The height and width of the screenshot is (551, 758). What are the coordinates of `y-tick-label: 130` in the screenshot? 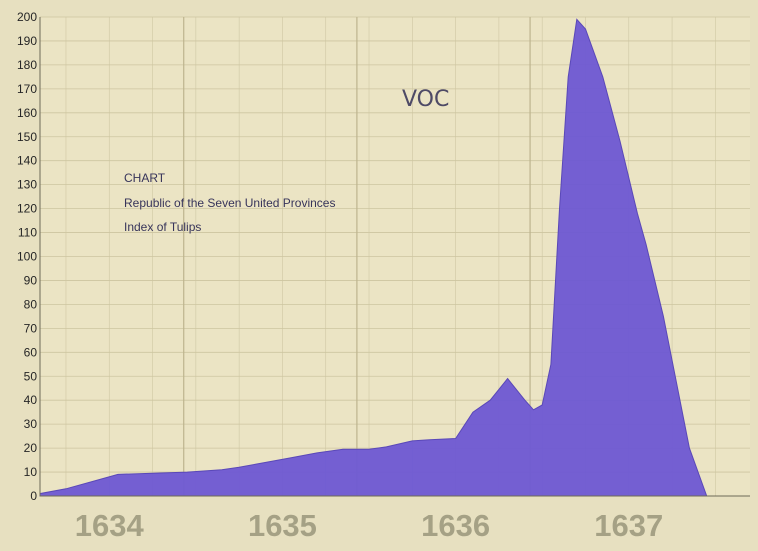 It's located at (27, 185).